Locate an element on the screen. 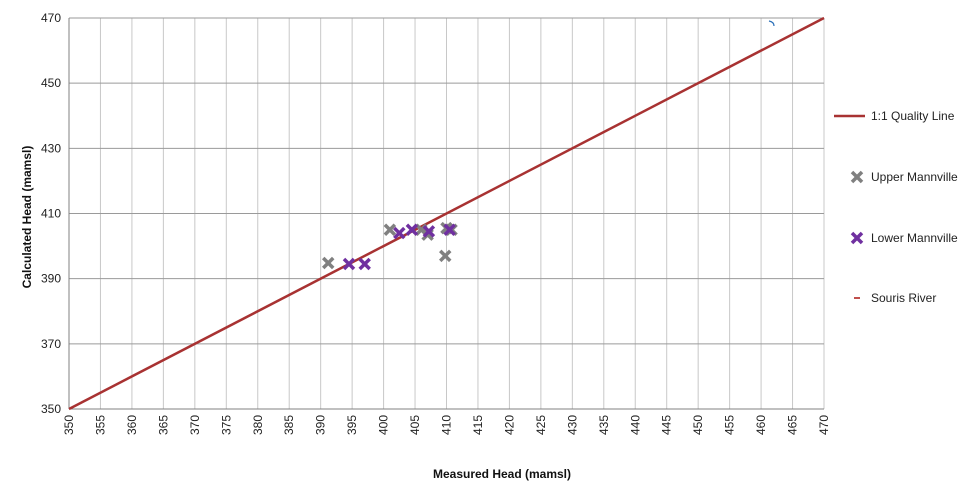  x-tick-label: 440 is located at coordinates (635, 425).